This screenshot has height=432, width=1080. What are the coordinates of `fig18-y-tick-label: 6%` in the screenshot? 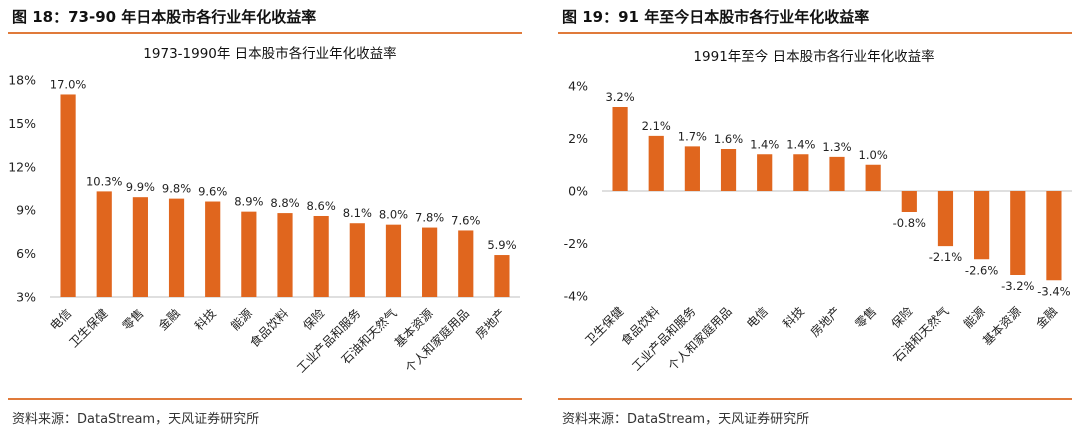 It's located at (26, 253).